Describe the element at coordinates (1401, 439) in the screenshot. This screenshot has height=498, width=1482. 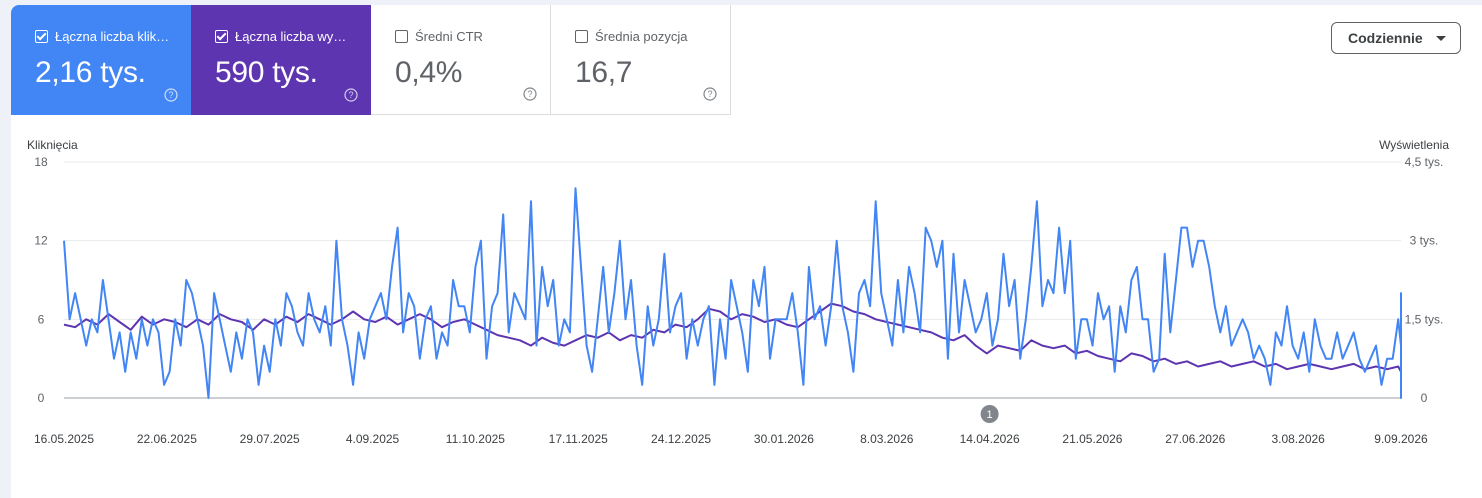
I see `x-tick-label: 9.09.2026` at that location.